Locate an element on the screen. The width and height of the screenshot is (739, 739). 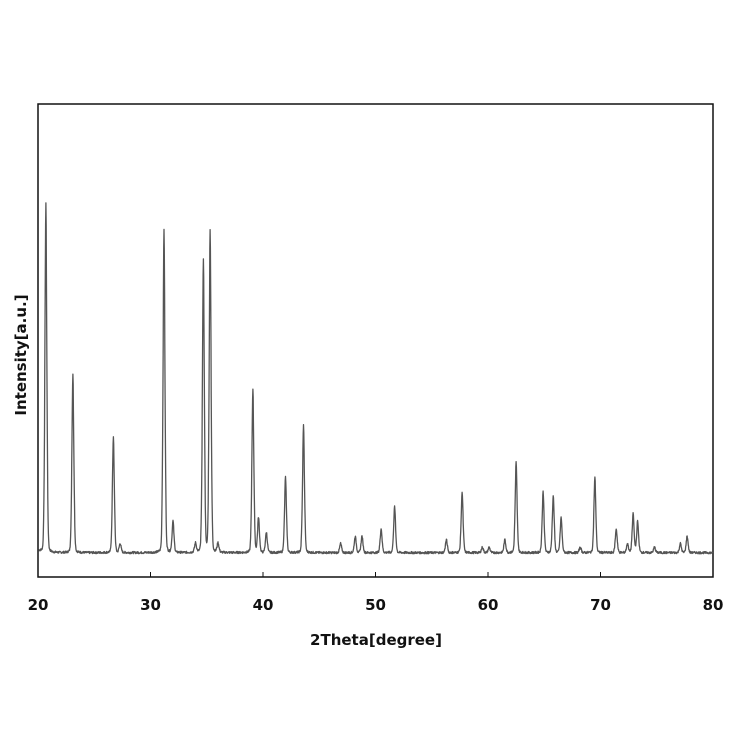
x-tick-label: 50 is located at coordinates (375, 605).